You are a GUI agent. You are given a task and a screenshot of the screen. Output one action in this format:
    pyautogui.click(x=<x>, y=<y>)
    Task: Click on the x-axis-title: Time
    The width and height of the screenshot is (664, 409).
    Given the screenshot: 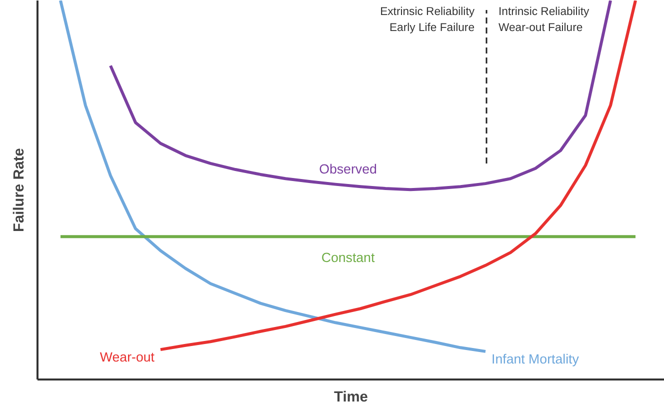 What is the action you would take?
    pyautogui.click(x=351, y=398)
    